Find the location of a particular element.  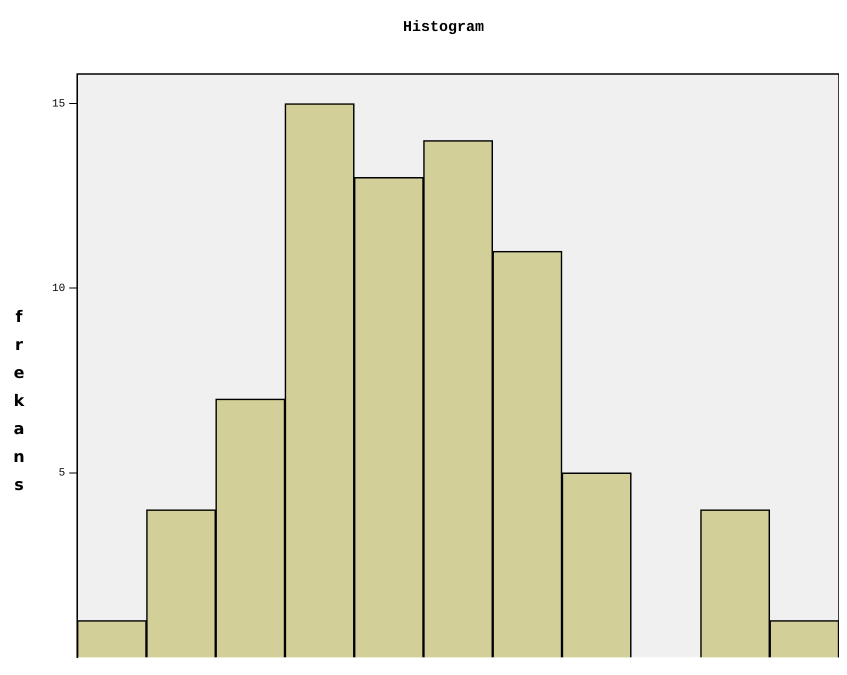

y-axis-title: frekans is located at coordinates (19, 401).